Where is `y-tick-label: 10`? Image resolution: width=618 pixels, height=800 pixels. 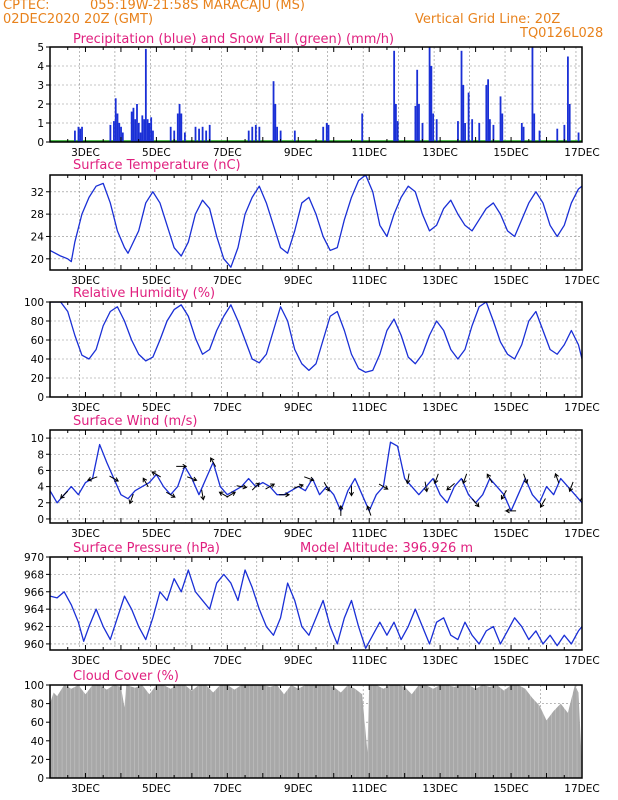 y-tick-label: 10 is located at coordinates (37, 439).